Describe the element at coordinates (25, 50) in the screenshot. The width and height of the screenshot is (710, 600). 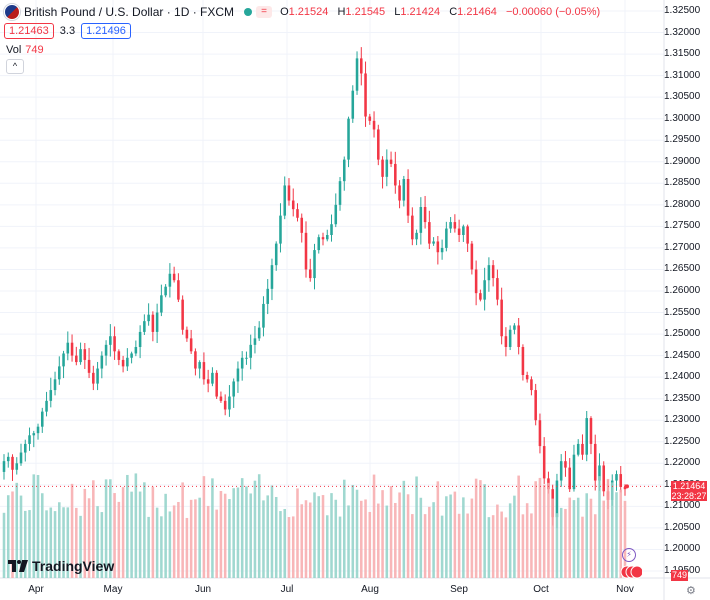
I see `volume-legend: Vol 749` at that location.